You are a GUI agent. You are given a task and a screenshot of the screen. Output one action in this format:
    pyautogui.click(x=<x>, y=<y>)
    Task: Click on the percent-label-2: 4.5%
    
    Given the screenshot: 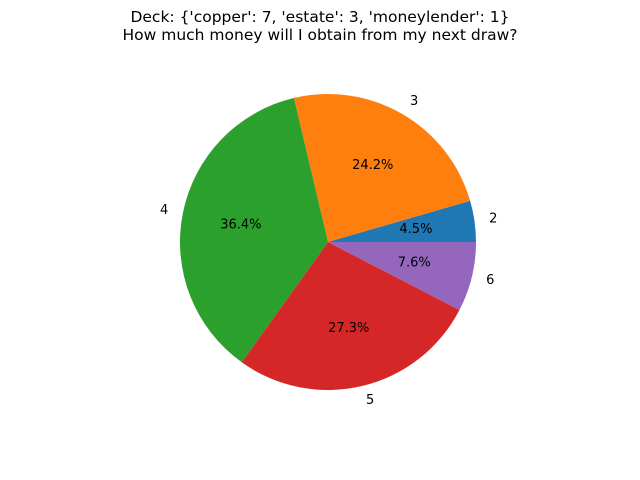 What is the action you would take?
    pyautogui.click(x=415, y=229)
    